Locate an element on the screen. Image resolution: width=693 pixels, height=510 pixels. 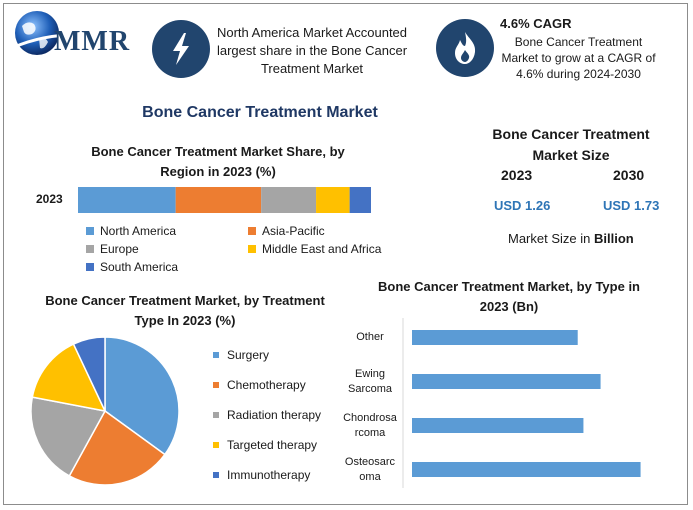
region-legend-item-europe: Europe is located at coordinates (112, 249).